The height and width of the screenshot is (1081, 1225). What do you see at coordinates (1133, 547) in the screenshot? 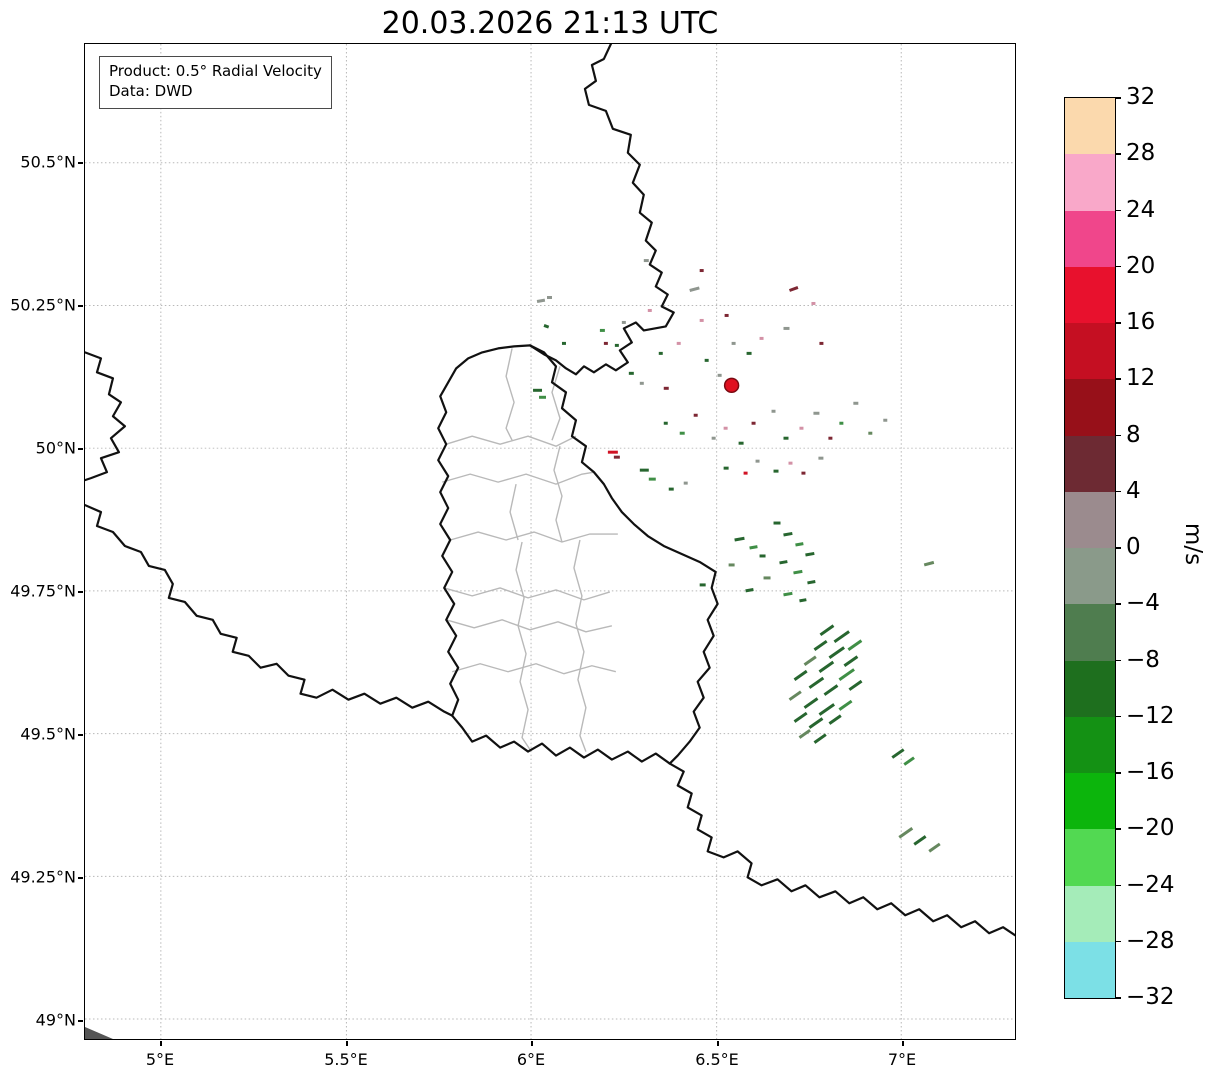
I see `colorbar-tick-label: 0` at bounding box center [1133, 547].